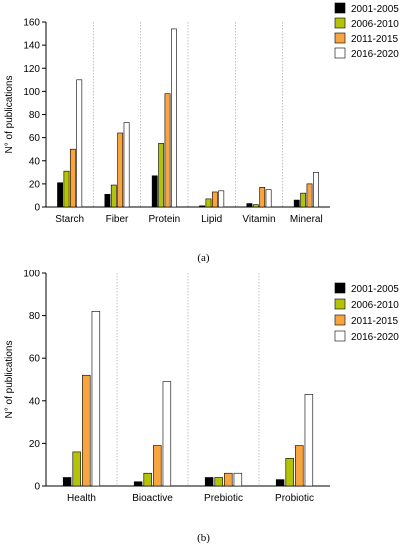  What do you see at coordinates (223, 498) in the screenshot?
I see `x-tick-label: Prebiotic` at bounding box center [223, 498].